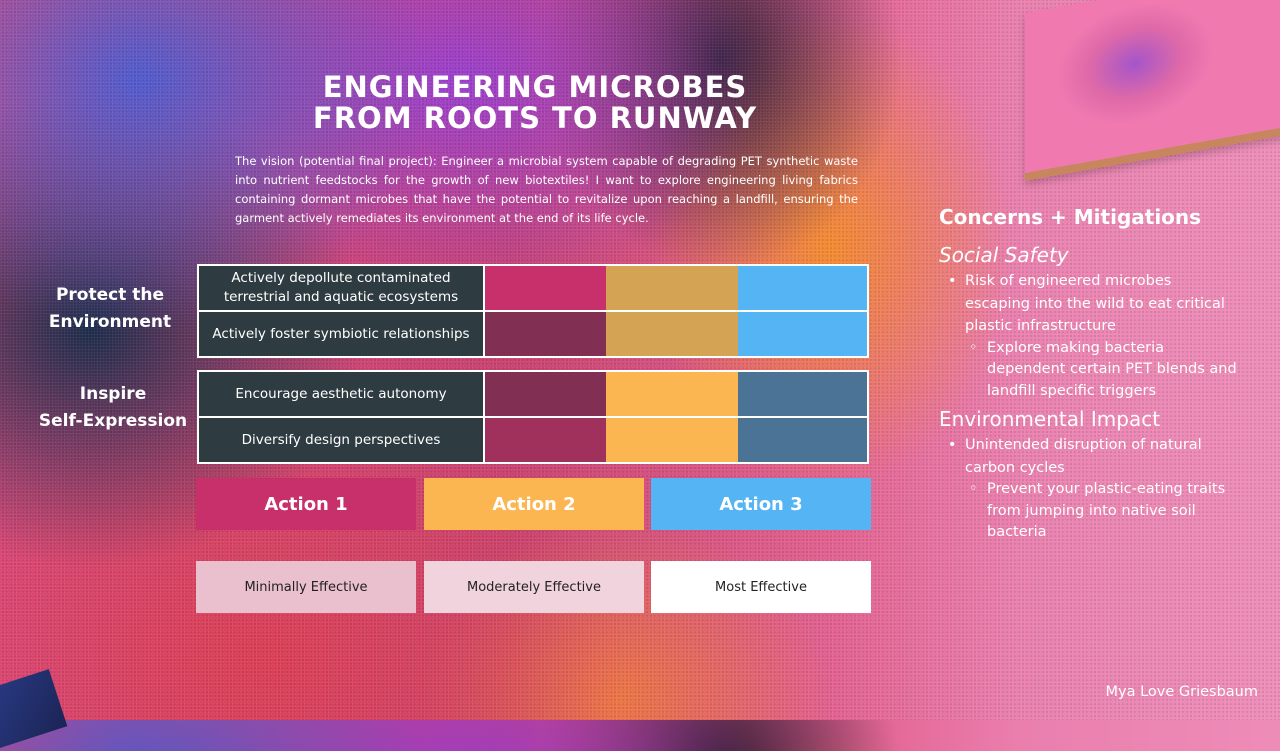  What do you see at coordinates (113, 408) in the screenshot?
I see `goal-label-inspire-self-expression: Inspire Self-Expression` at bounding box center [113, 408].